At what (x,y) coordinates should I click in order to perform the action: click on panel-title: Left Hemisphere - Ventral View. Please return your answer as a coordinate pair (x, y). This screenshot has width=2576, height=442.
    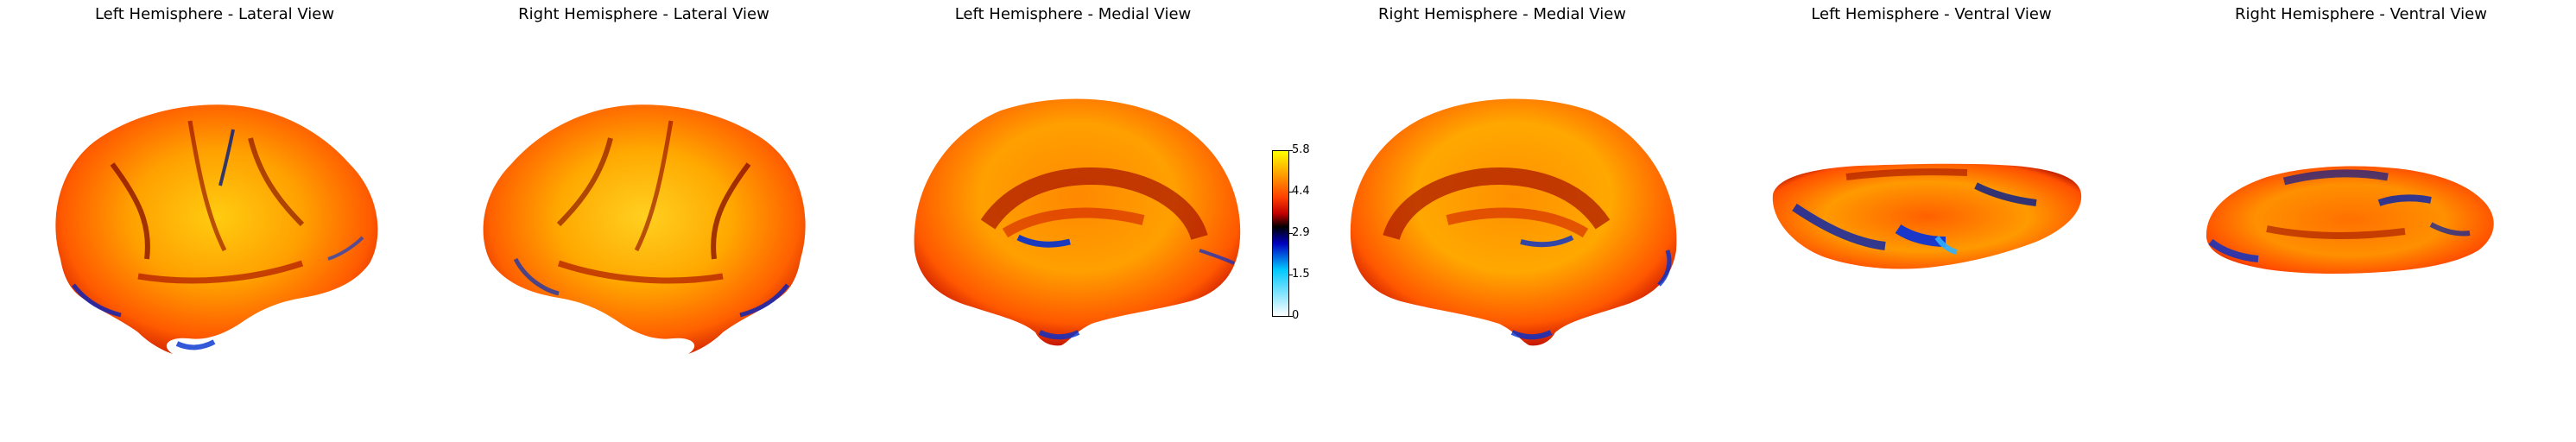
    Looking at the image, I should click on (1931, 14).